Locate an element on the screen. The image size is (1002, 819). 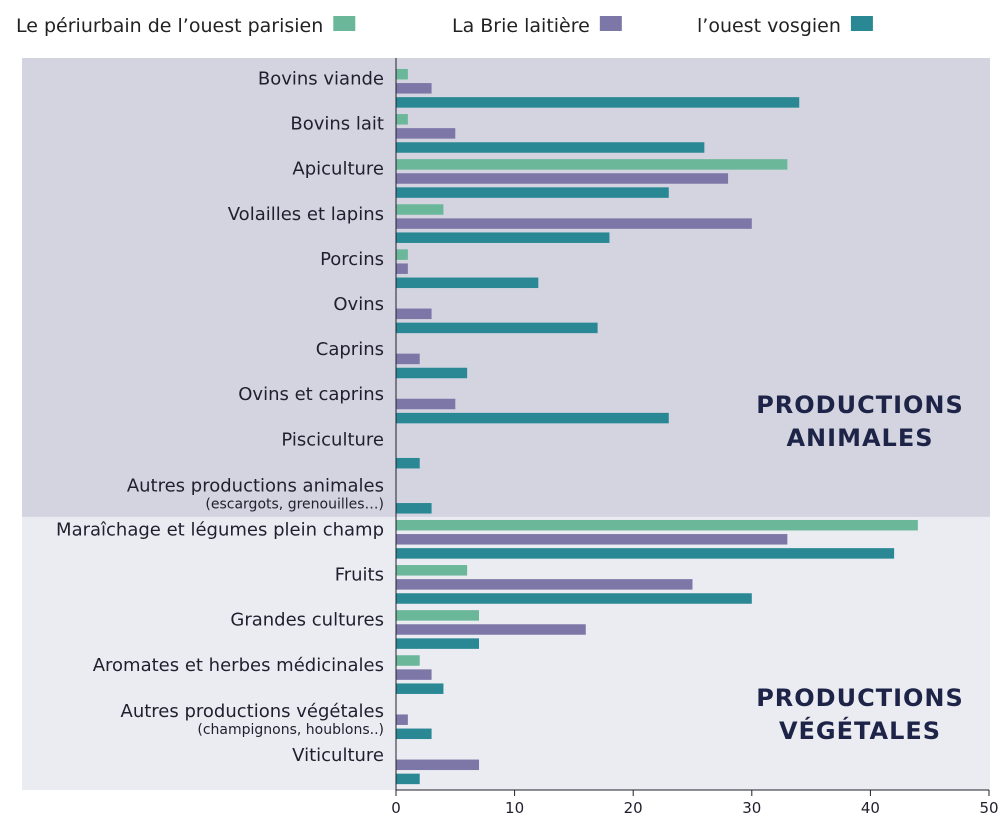
category-label: Pisciculture is located at coordinates (332, 439).